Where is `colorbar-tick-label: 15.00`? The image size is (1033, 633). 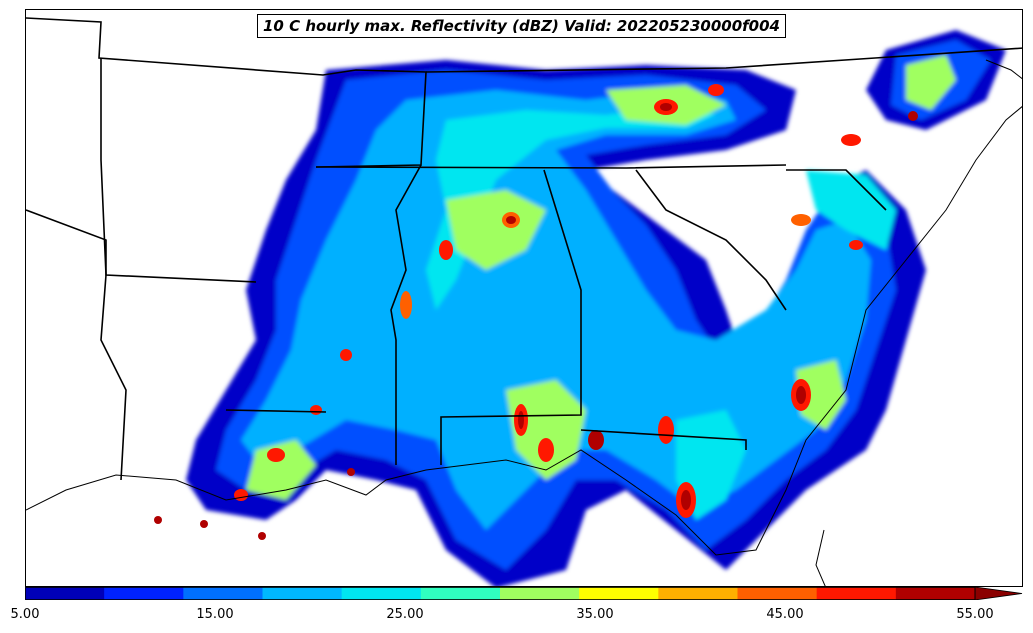
colorbar-tick-label: 15.00 is located at coordinates (215, 614).